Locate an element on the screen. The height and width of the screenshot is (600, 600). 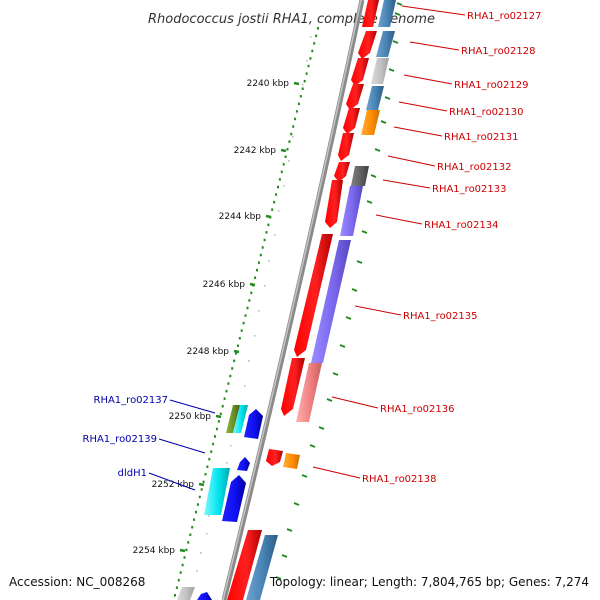
gene-label: RHA1_ro02134 is located at coordinates (461, 225).